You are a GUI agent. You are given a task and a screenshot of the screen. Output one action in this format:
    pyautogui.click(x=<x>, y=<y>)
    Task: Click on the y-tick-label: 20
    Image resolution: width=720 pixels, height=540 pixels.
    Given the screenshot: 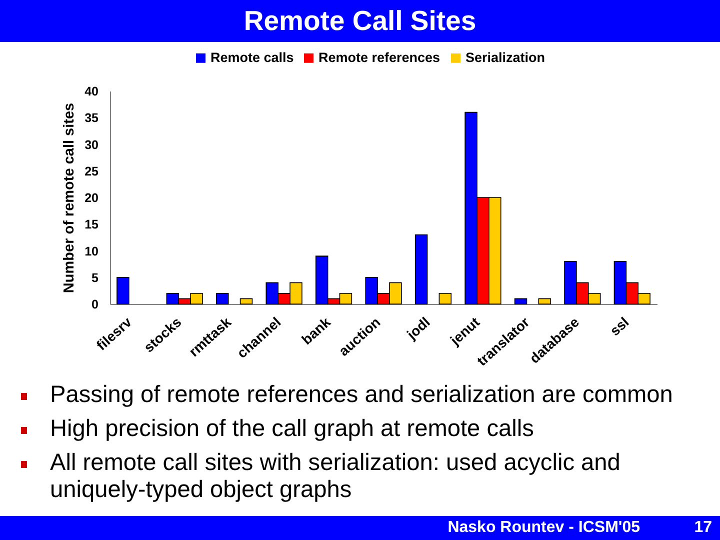 What is the action you would take?
    pyautogui.click(x=91, y=198)
    